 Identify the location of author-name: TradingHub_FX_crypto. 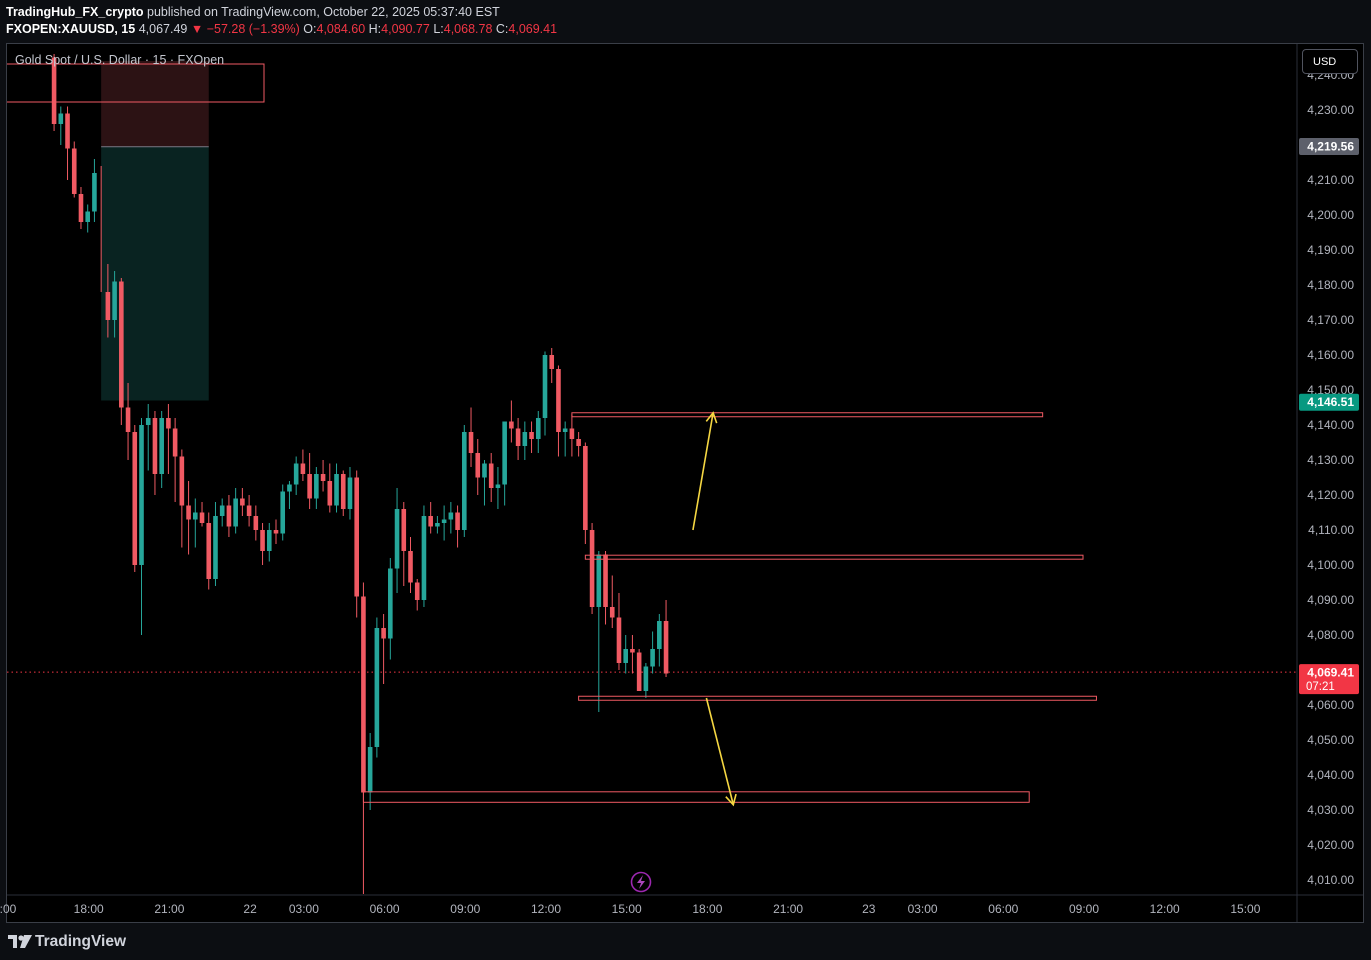
(75, 12).